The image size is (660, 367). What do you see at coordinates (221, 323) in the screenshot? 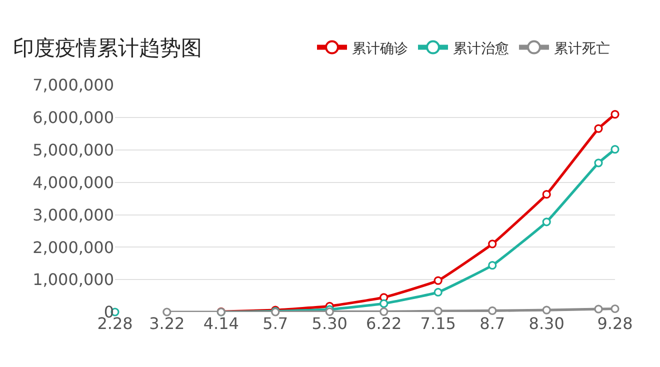
I see `x-tick-label: 4.14` at bounding box center [221, 323].